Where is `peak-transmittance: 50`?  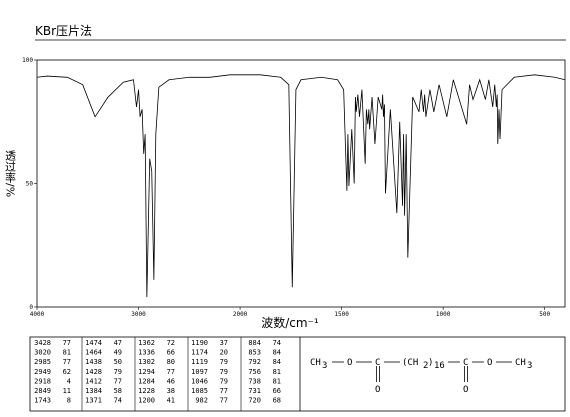 peak-transmittance: 50 is located at coordinates (118, 362).